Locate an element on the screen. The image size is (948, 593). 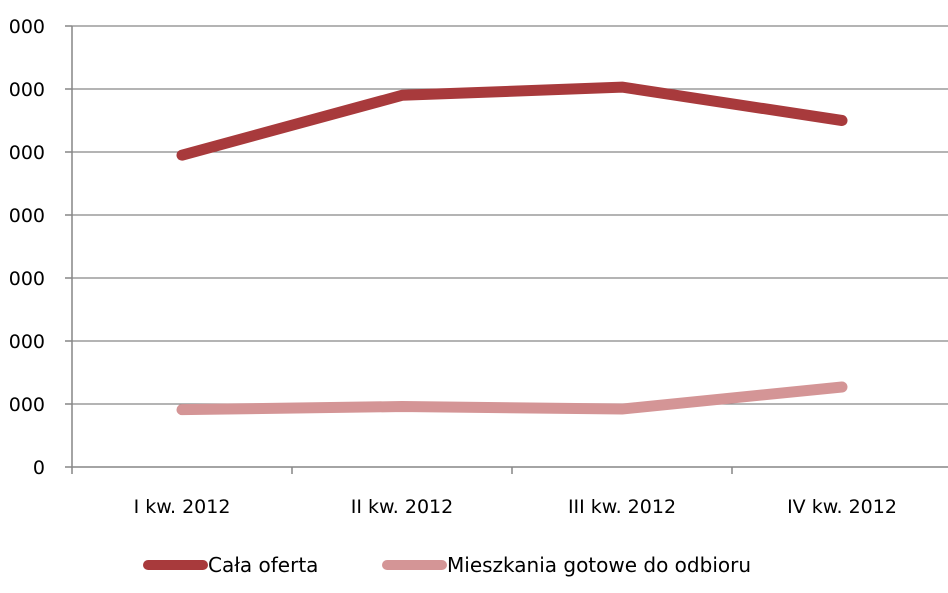
legend: Cała oferta Mieszkania gotowe do odbioru is located at coordinates (447, 565).